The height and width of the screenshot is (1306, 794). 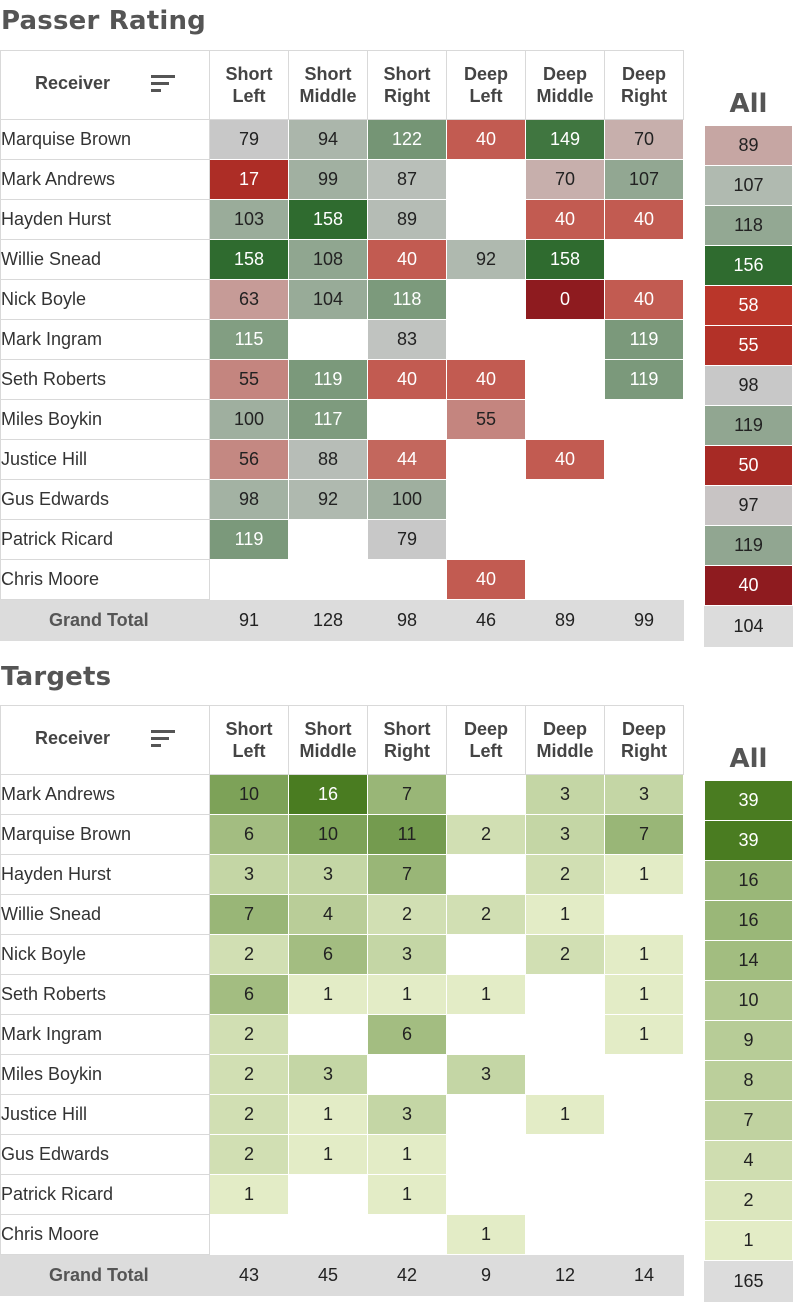 What do you see at coordinates (249, 794) in the screenshot?
I see `heat-cell: 10` at bounding box center [249, 794].